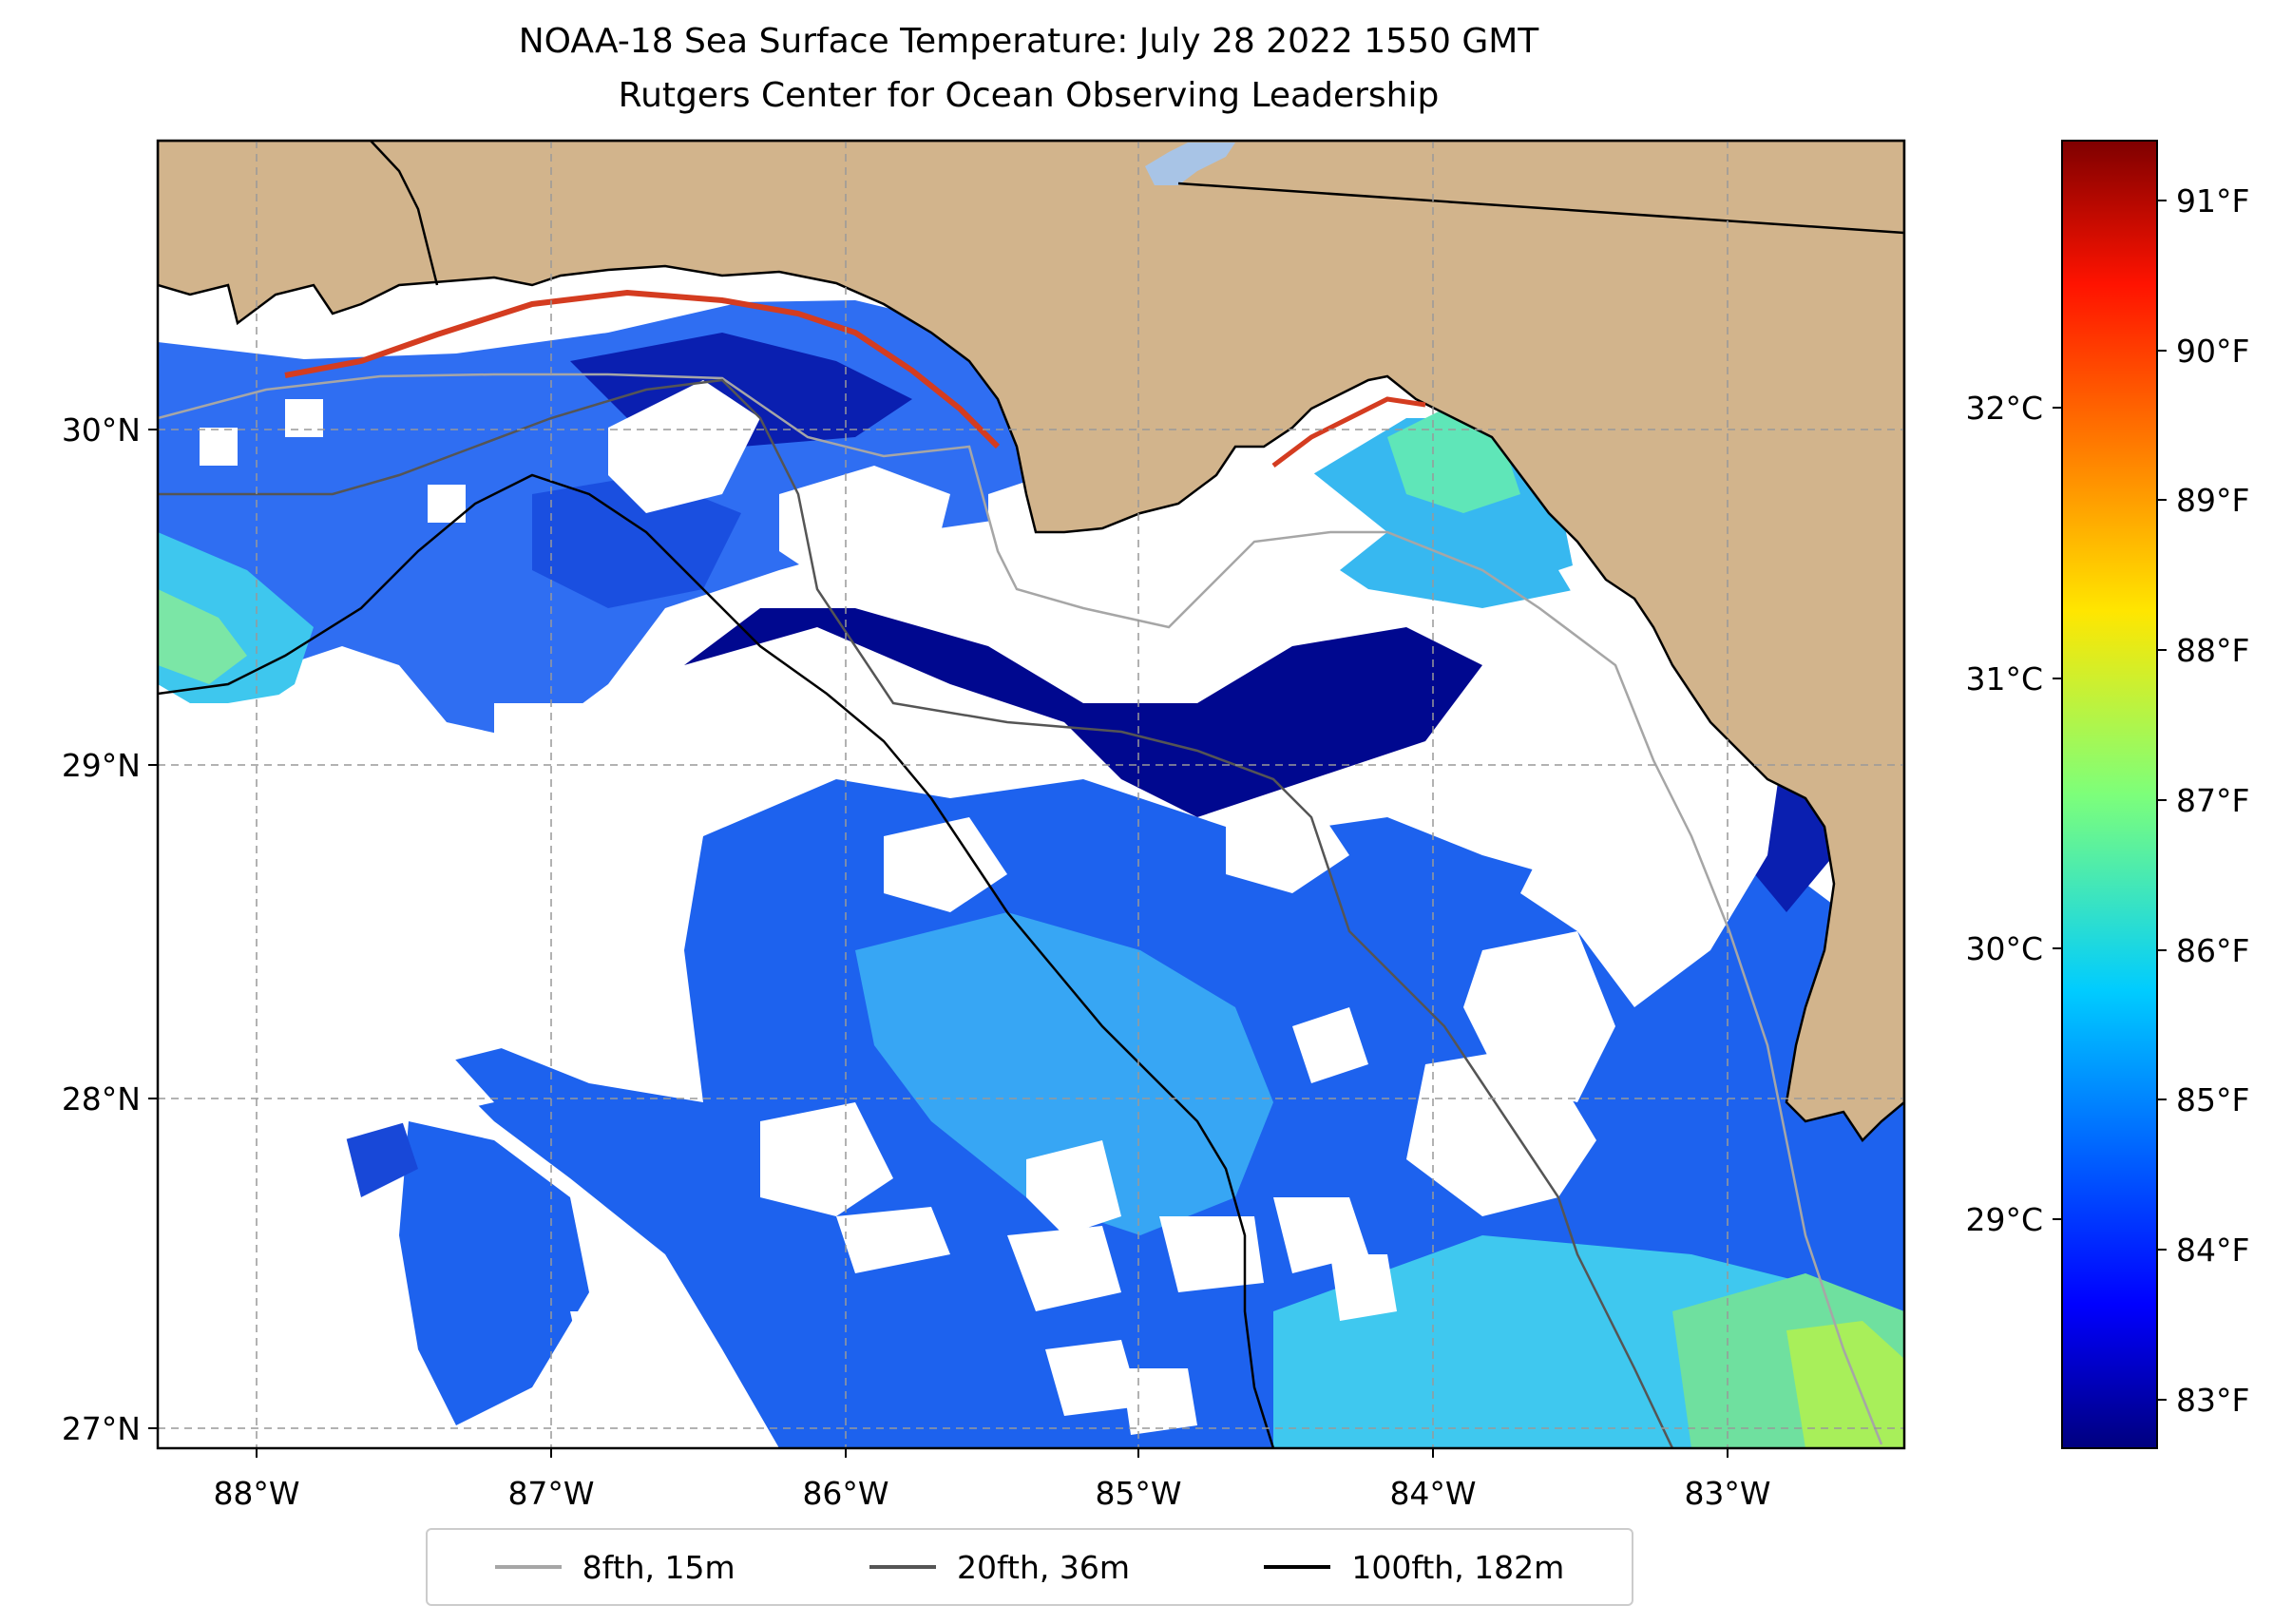  Describe the element at coordinates (1043, 1567) in the screenshot. I see `legend-label: 20fth, 36m` at that location.